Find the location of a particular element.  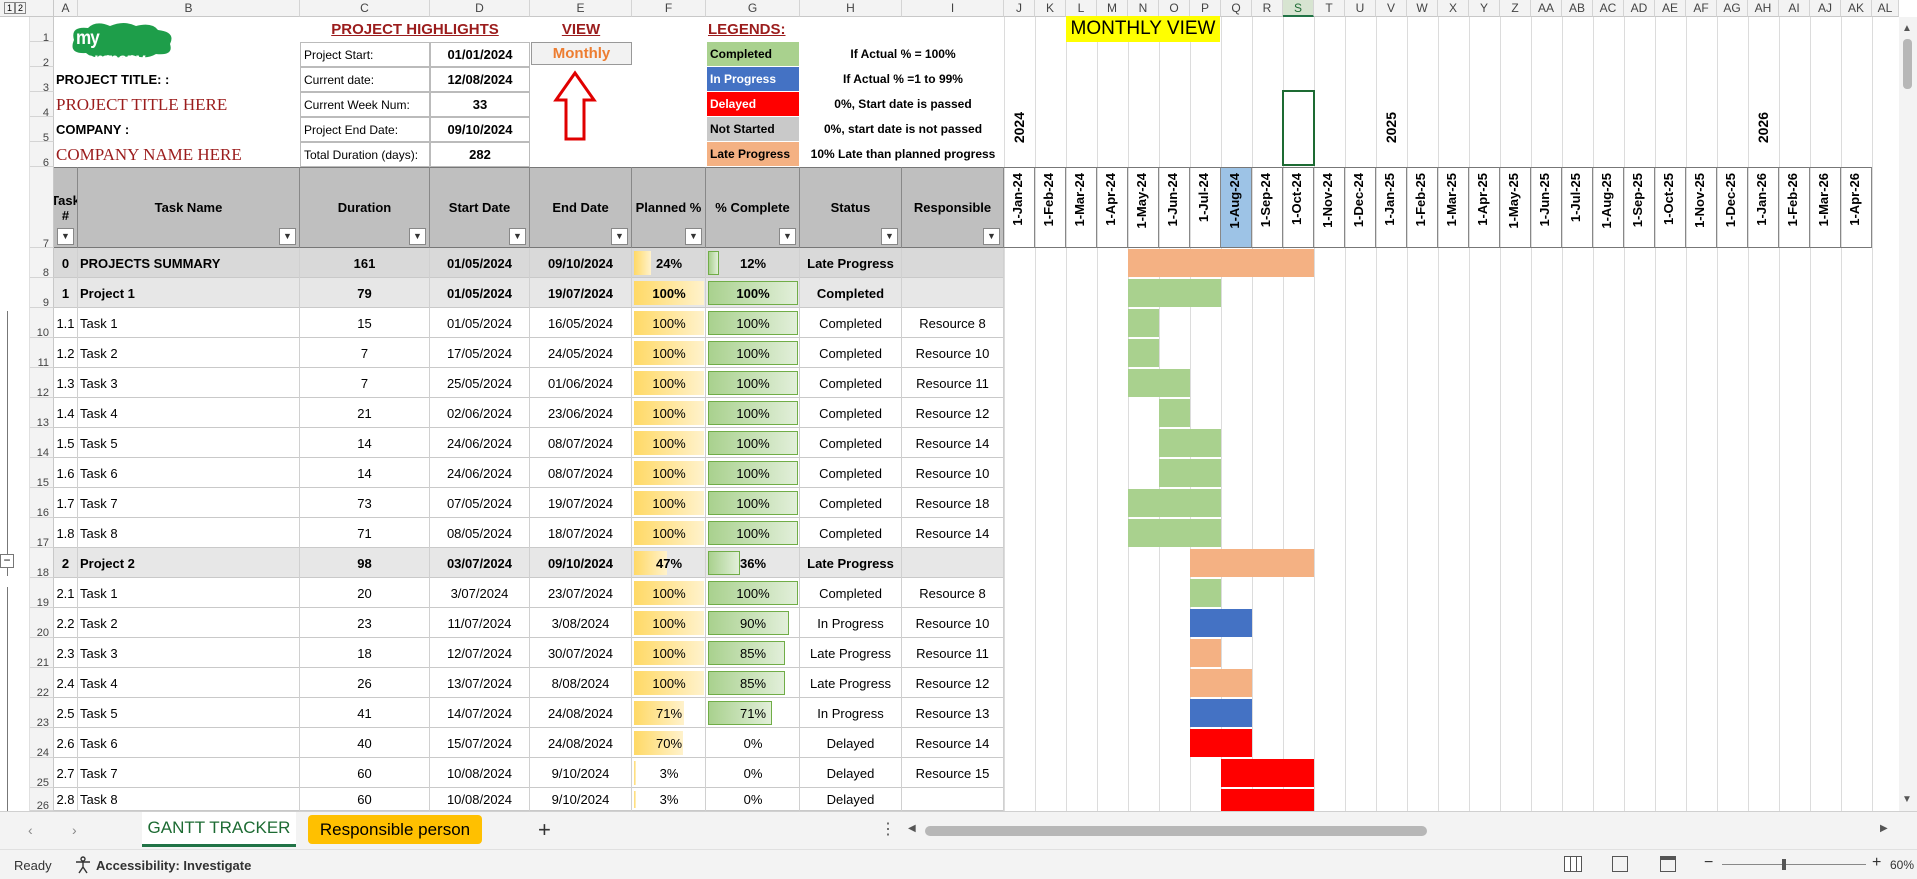

cell-end: 01/06/2024 is located at coordinates (581, 383).